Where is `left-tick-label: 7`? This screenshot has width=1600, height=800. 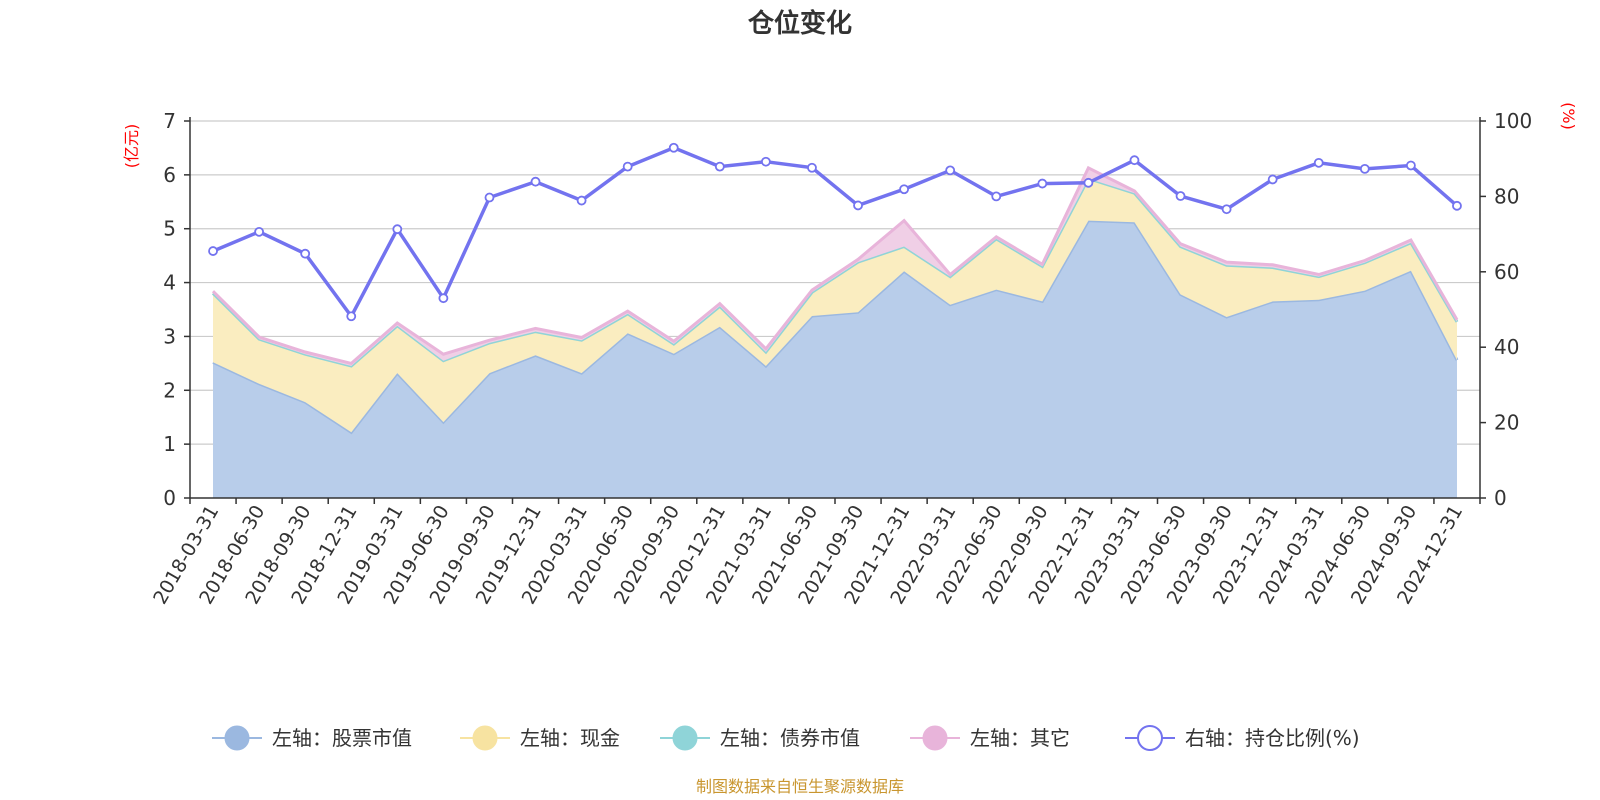
left-tick-label: 7 is located at coordinates (169, 121).